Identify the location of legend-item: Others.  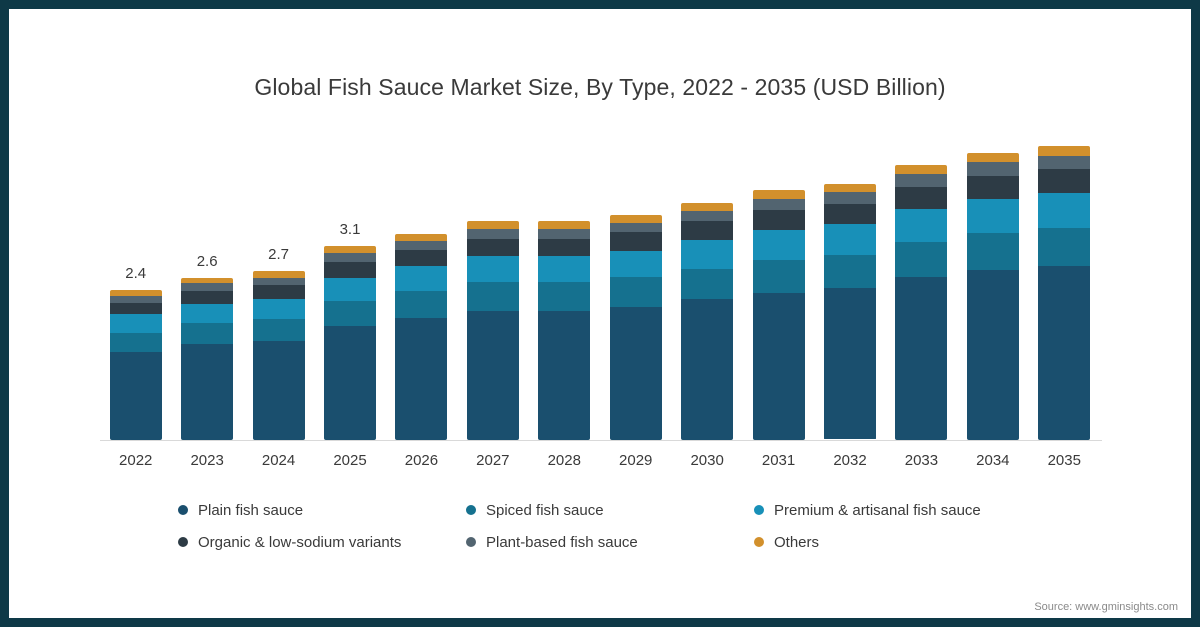
(904, 542).